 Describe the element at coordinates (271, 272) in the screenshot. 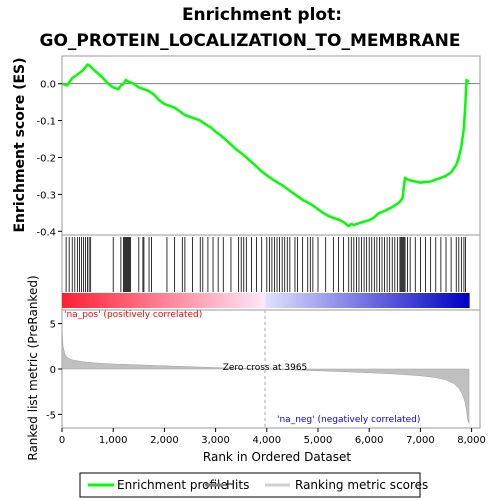

I see `hits-panel` at that location.